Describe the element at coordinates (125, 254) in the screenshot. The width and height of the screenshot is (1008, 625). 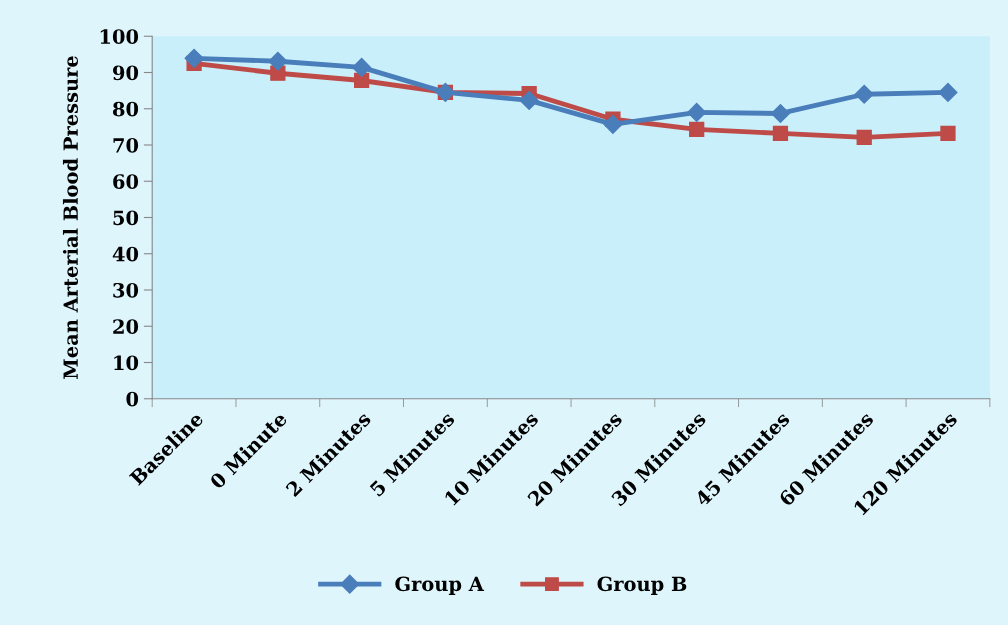
I see `y-tick-label: 40` at that location.